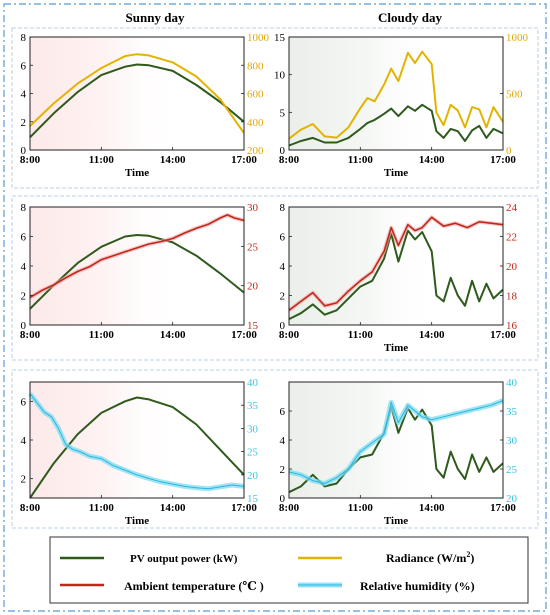 The image size is (550, 615). I want to click on panel-2-xtick-label-0: 8:00, so click(289, 160).